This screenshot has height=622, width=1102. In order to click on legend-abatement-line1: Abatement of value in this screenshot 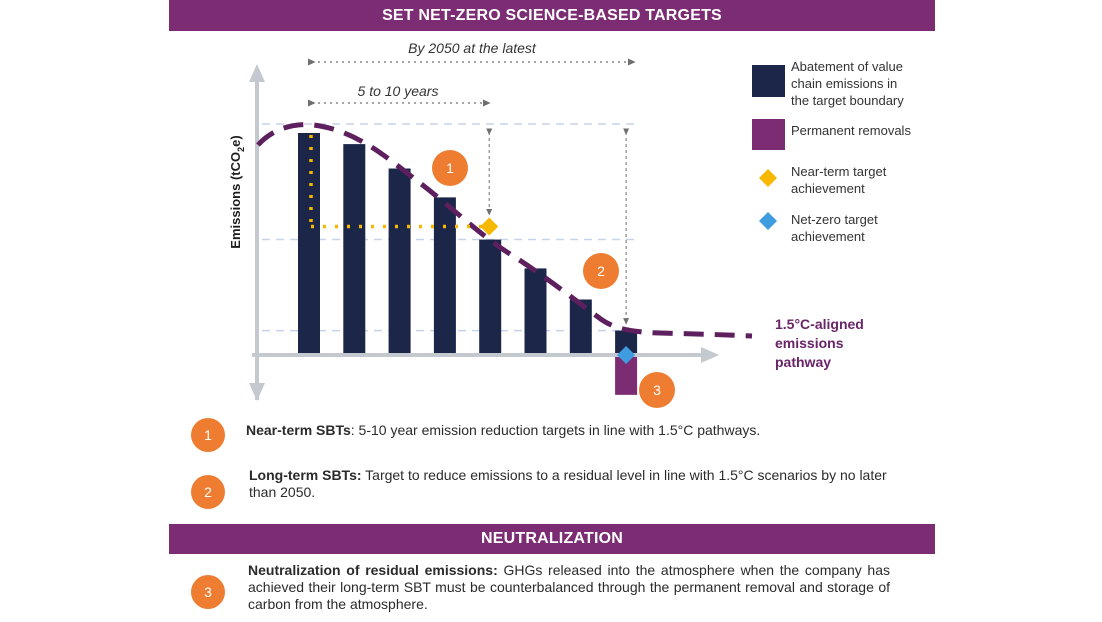, I will do `click(847, 66)`.